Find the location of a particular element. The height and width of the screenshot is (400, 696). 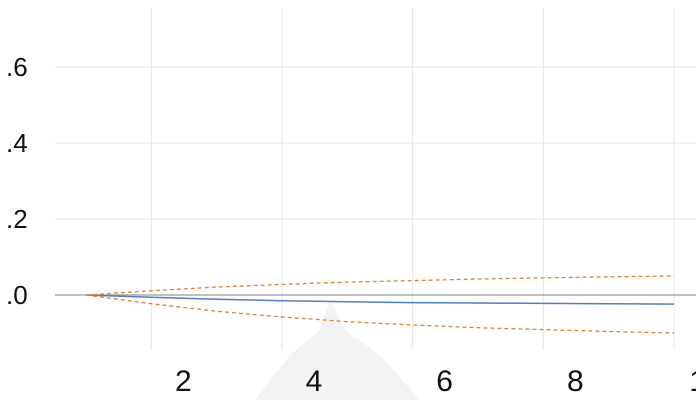

series-line-upper-band is located at coordinates (380, 285).